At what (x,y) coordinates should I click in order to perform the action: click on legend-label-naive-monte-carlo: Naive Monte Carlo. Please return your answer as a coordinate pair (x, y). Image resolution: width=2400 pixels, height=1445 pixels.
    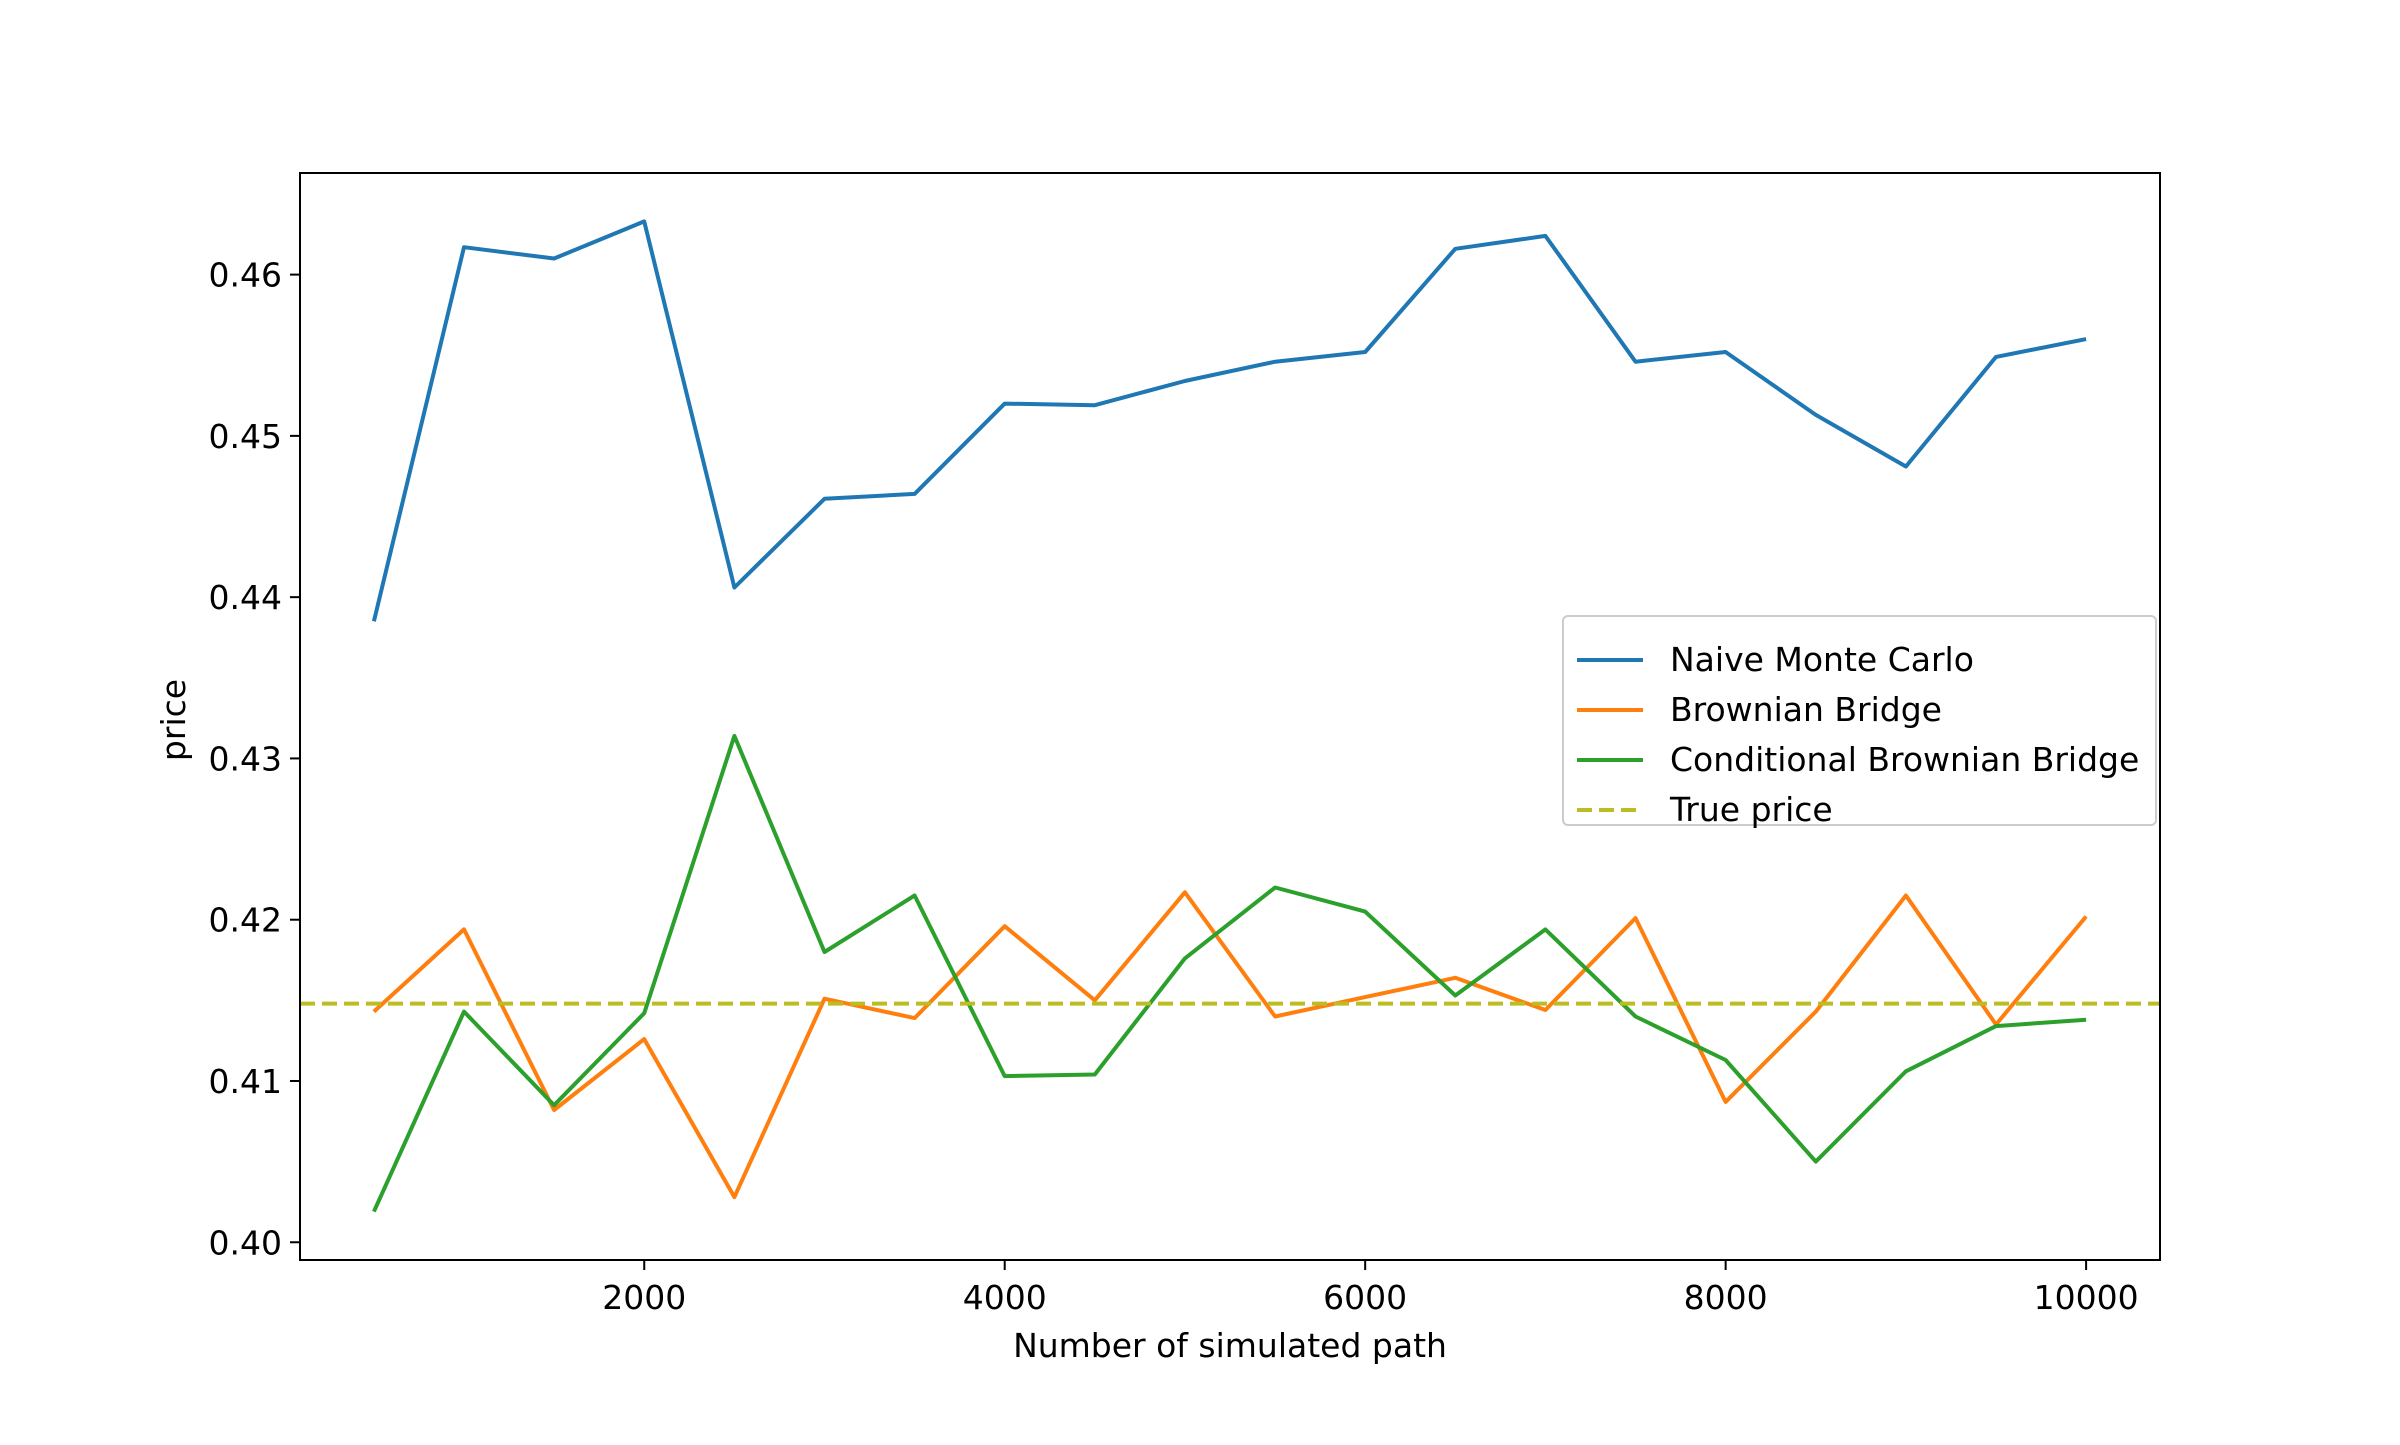
    Looking at the image, I should click on (1822, 659).